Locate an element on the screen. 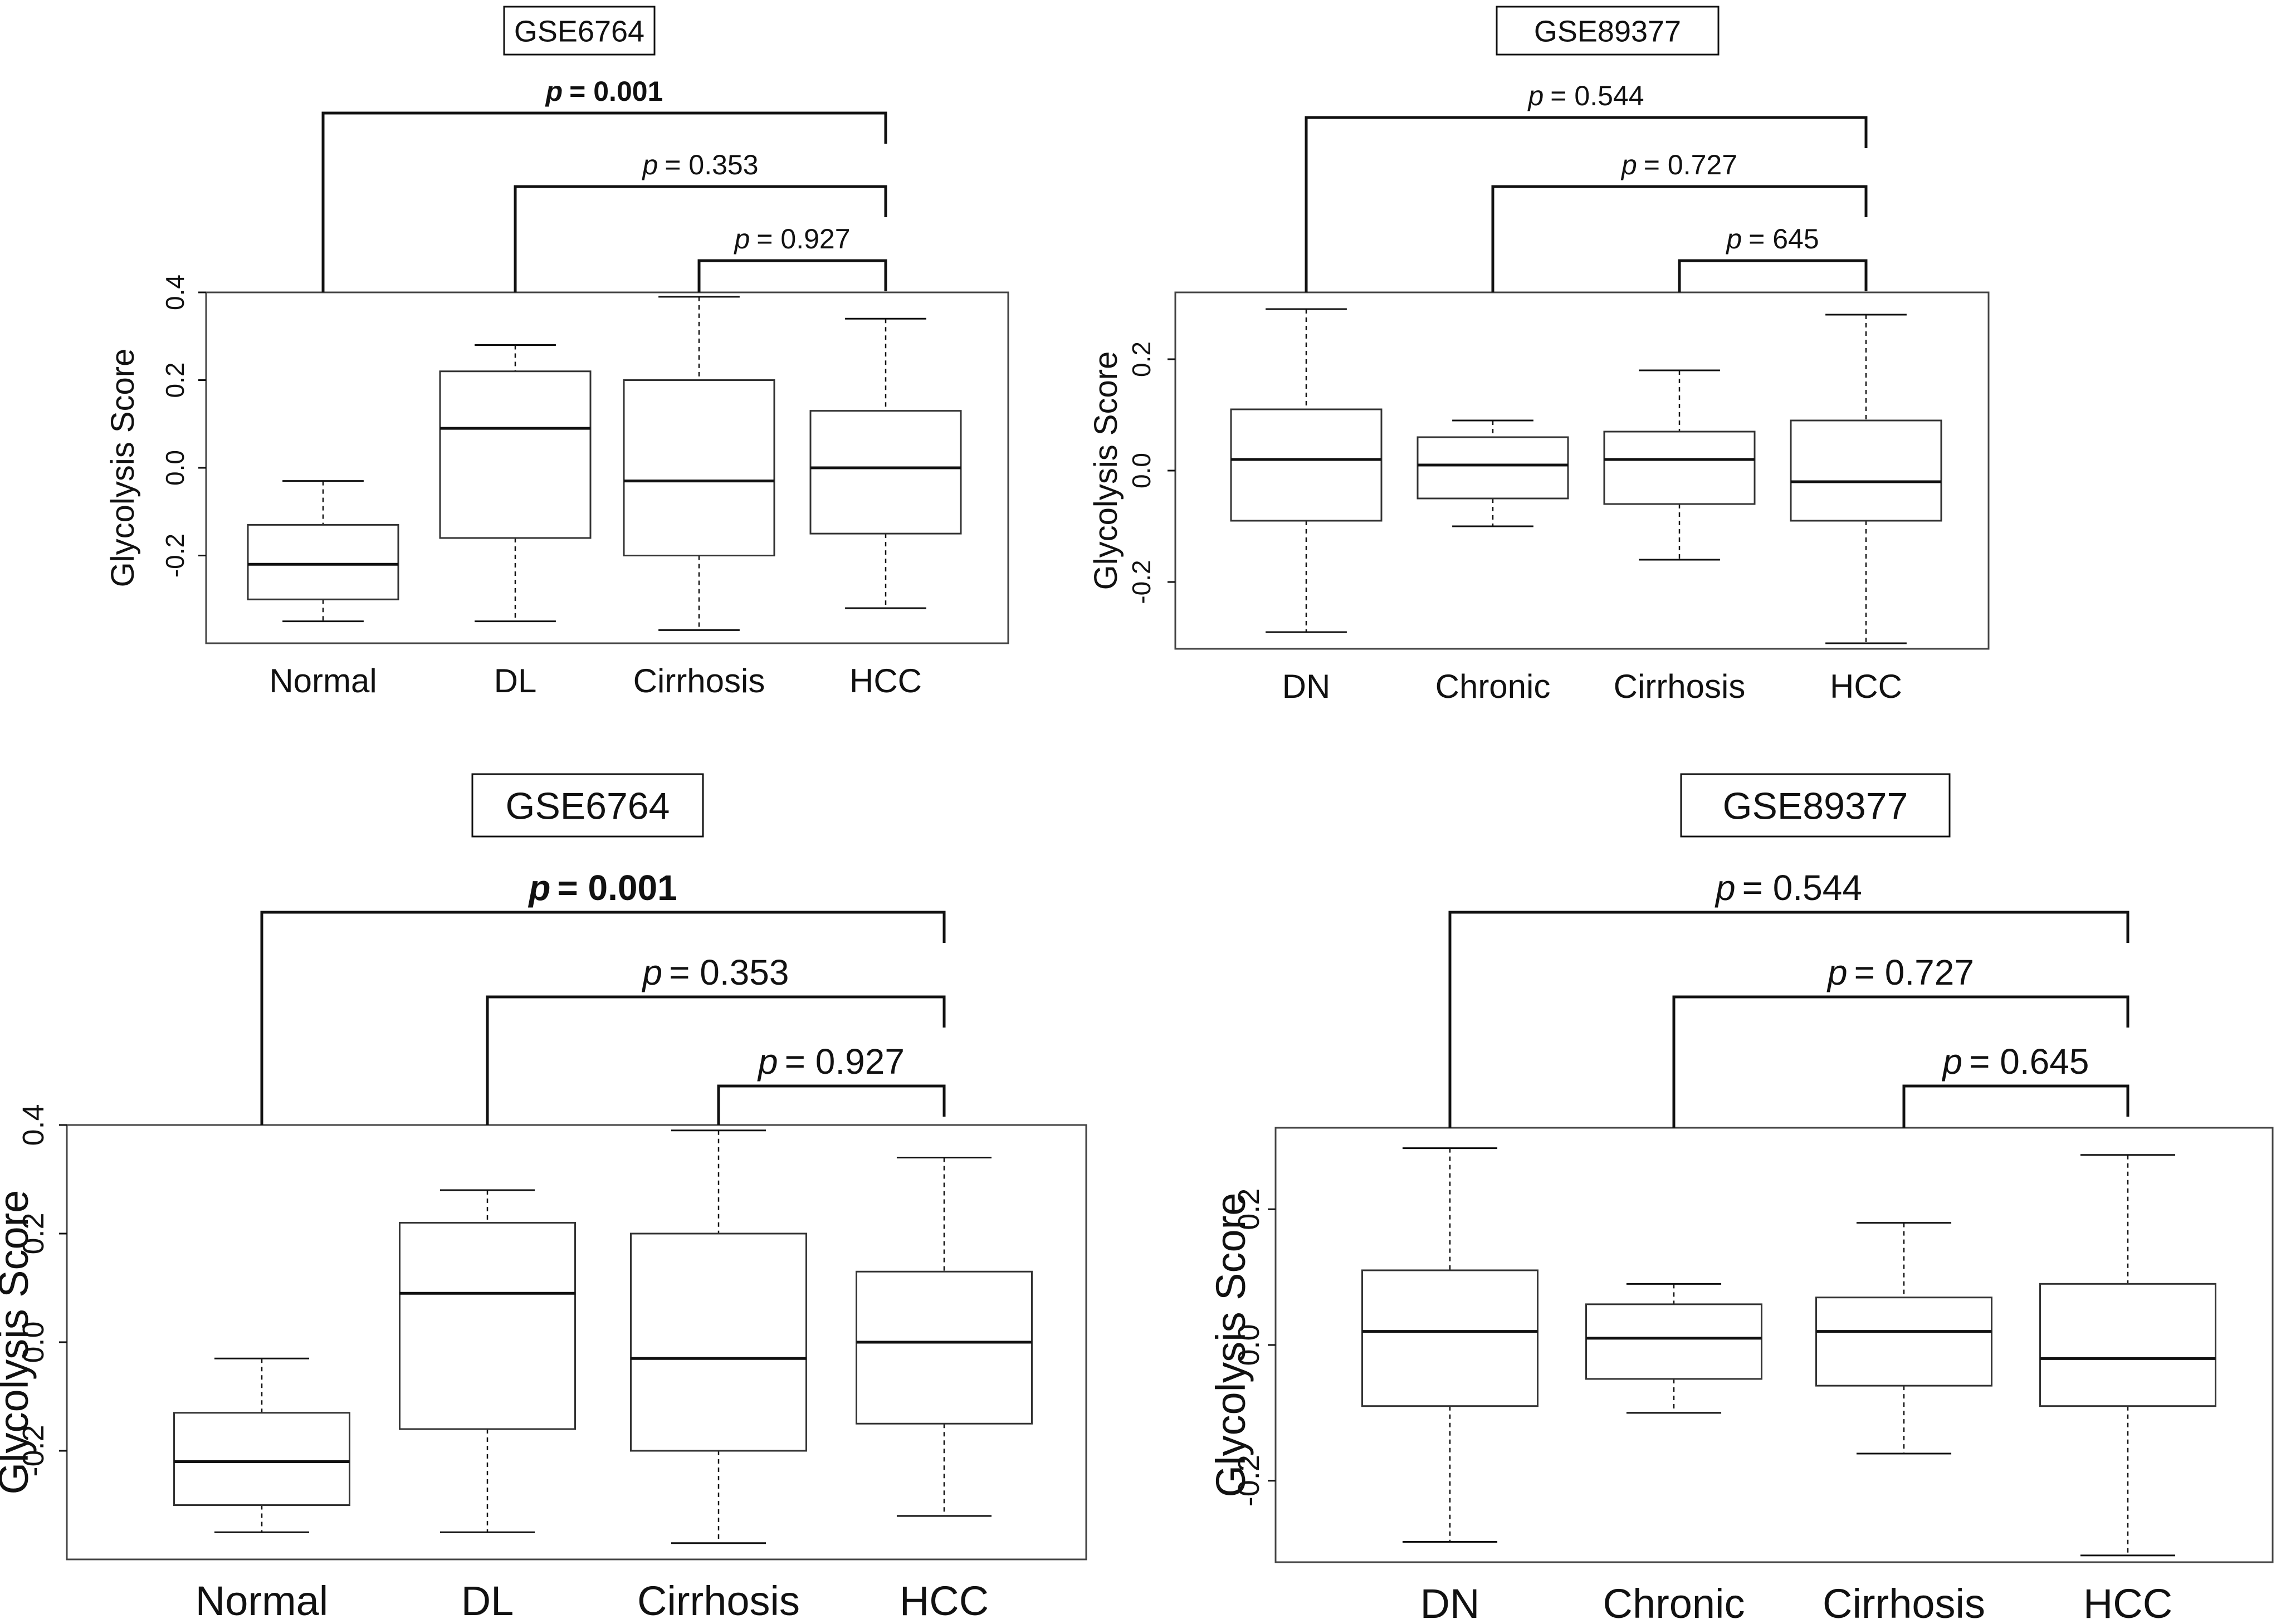  p-value-label: p = 0.727 is located at coordinates (1900, 972).